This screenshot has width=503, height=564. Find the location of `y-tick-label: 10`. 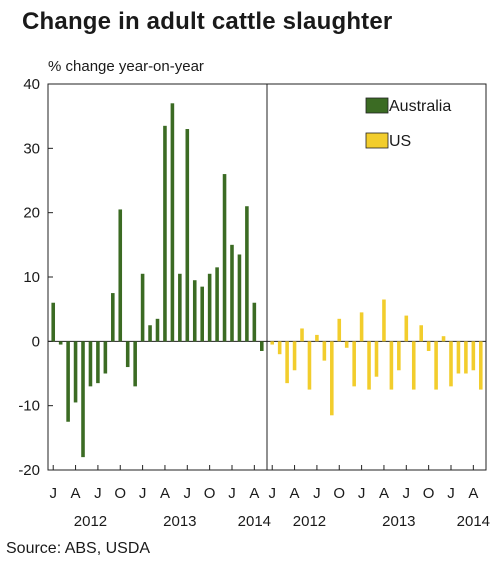

y-tick-label: 10 is located at coordinates (31, 277).